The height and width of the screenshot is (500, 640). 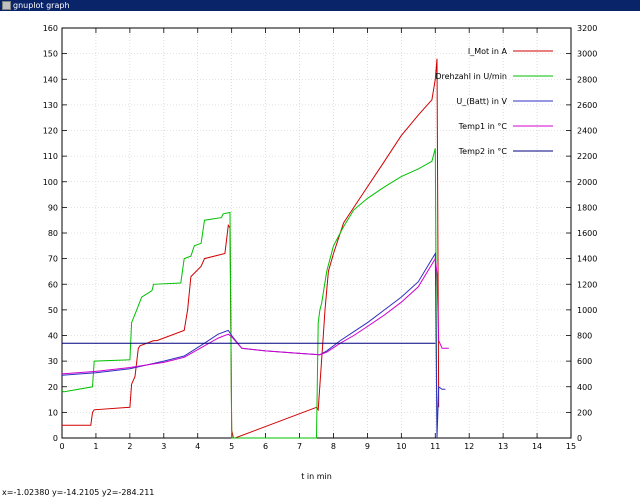 What do you see at coordinates (53, 412) in the screenshot?
I see `y-tick-label: 10` at bounding box center [53, 412].